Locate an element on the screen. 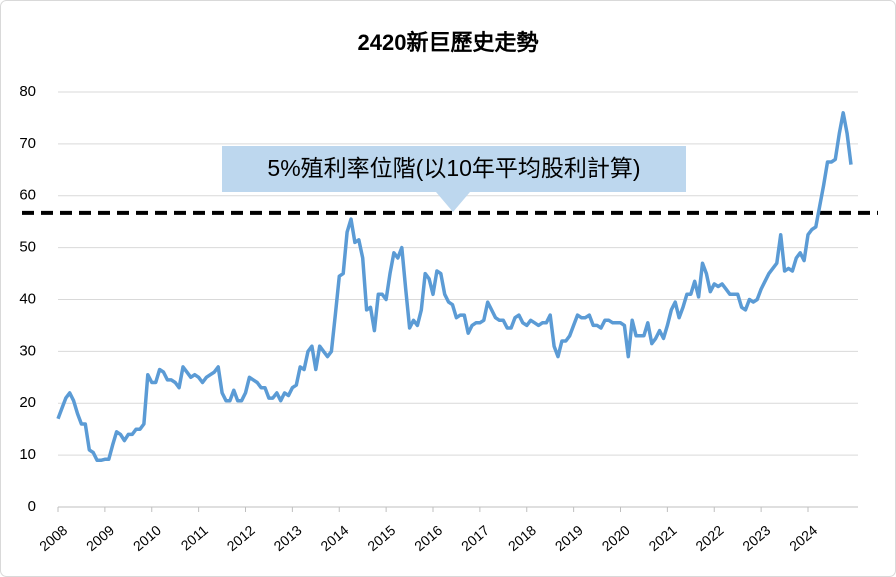 Image resolution: width=896 pixels, height=577 pixels. y-tick-label: 30 is located at coordinates (27, 350).